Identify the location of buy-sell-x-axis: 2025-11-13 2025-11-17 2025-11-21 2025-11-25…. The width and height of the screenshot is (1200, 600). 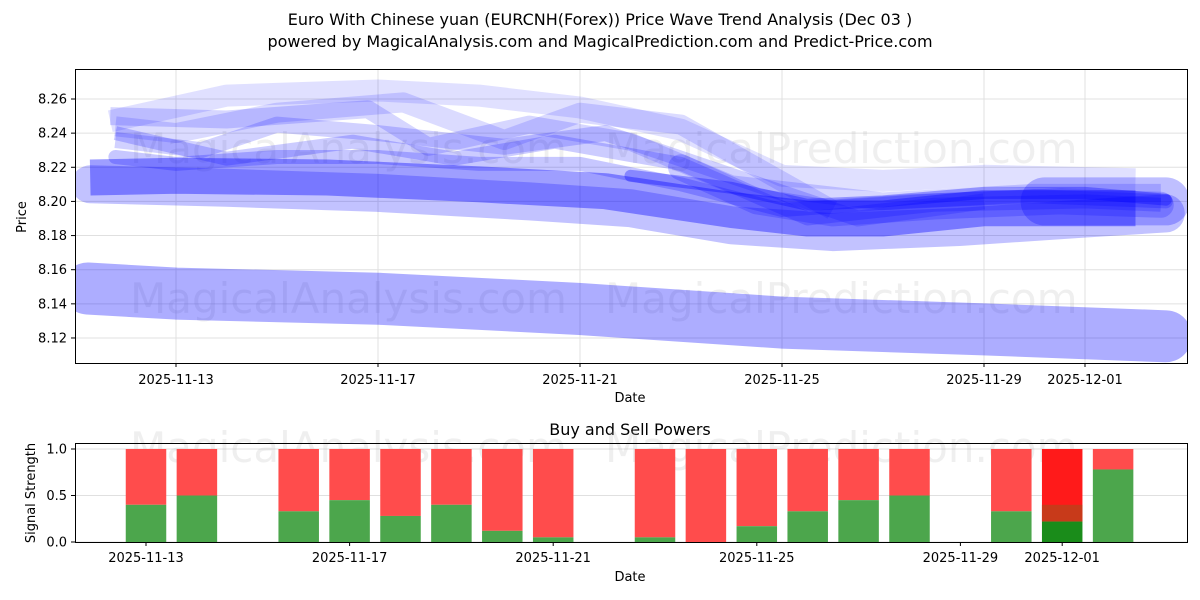
(604, 554).